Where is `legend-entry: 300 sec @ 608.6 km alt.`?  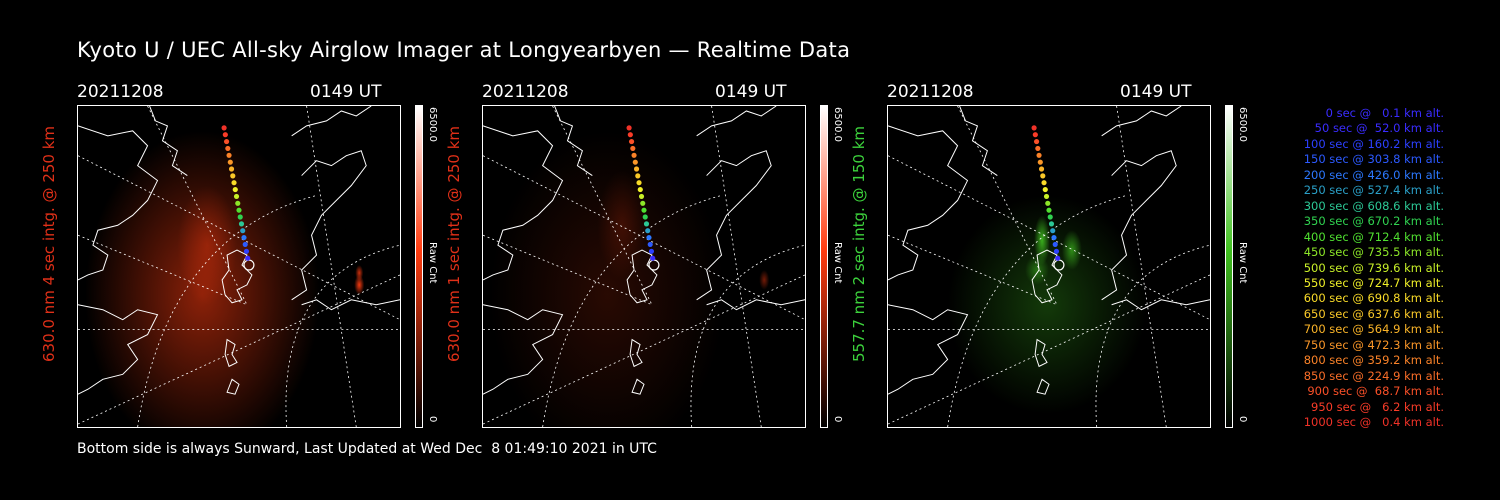 legend-entry: 300 sec @ 608.6 km alt. is located at coordinates (1373, 205).